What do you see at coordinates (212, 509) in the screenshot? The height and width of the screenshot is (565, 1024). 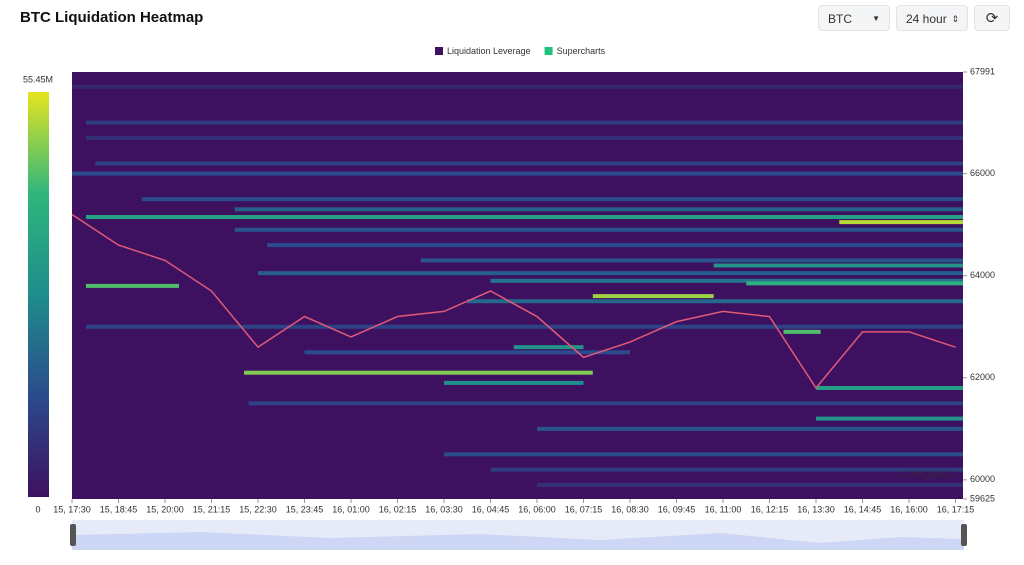 I see `x-tick-label: 15, 21:15` at bounding box center [212, 509].